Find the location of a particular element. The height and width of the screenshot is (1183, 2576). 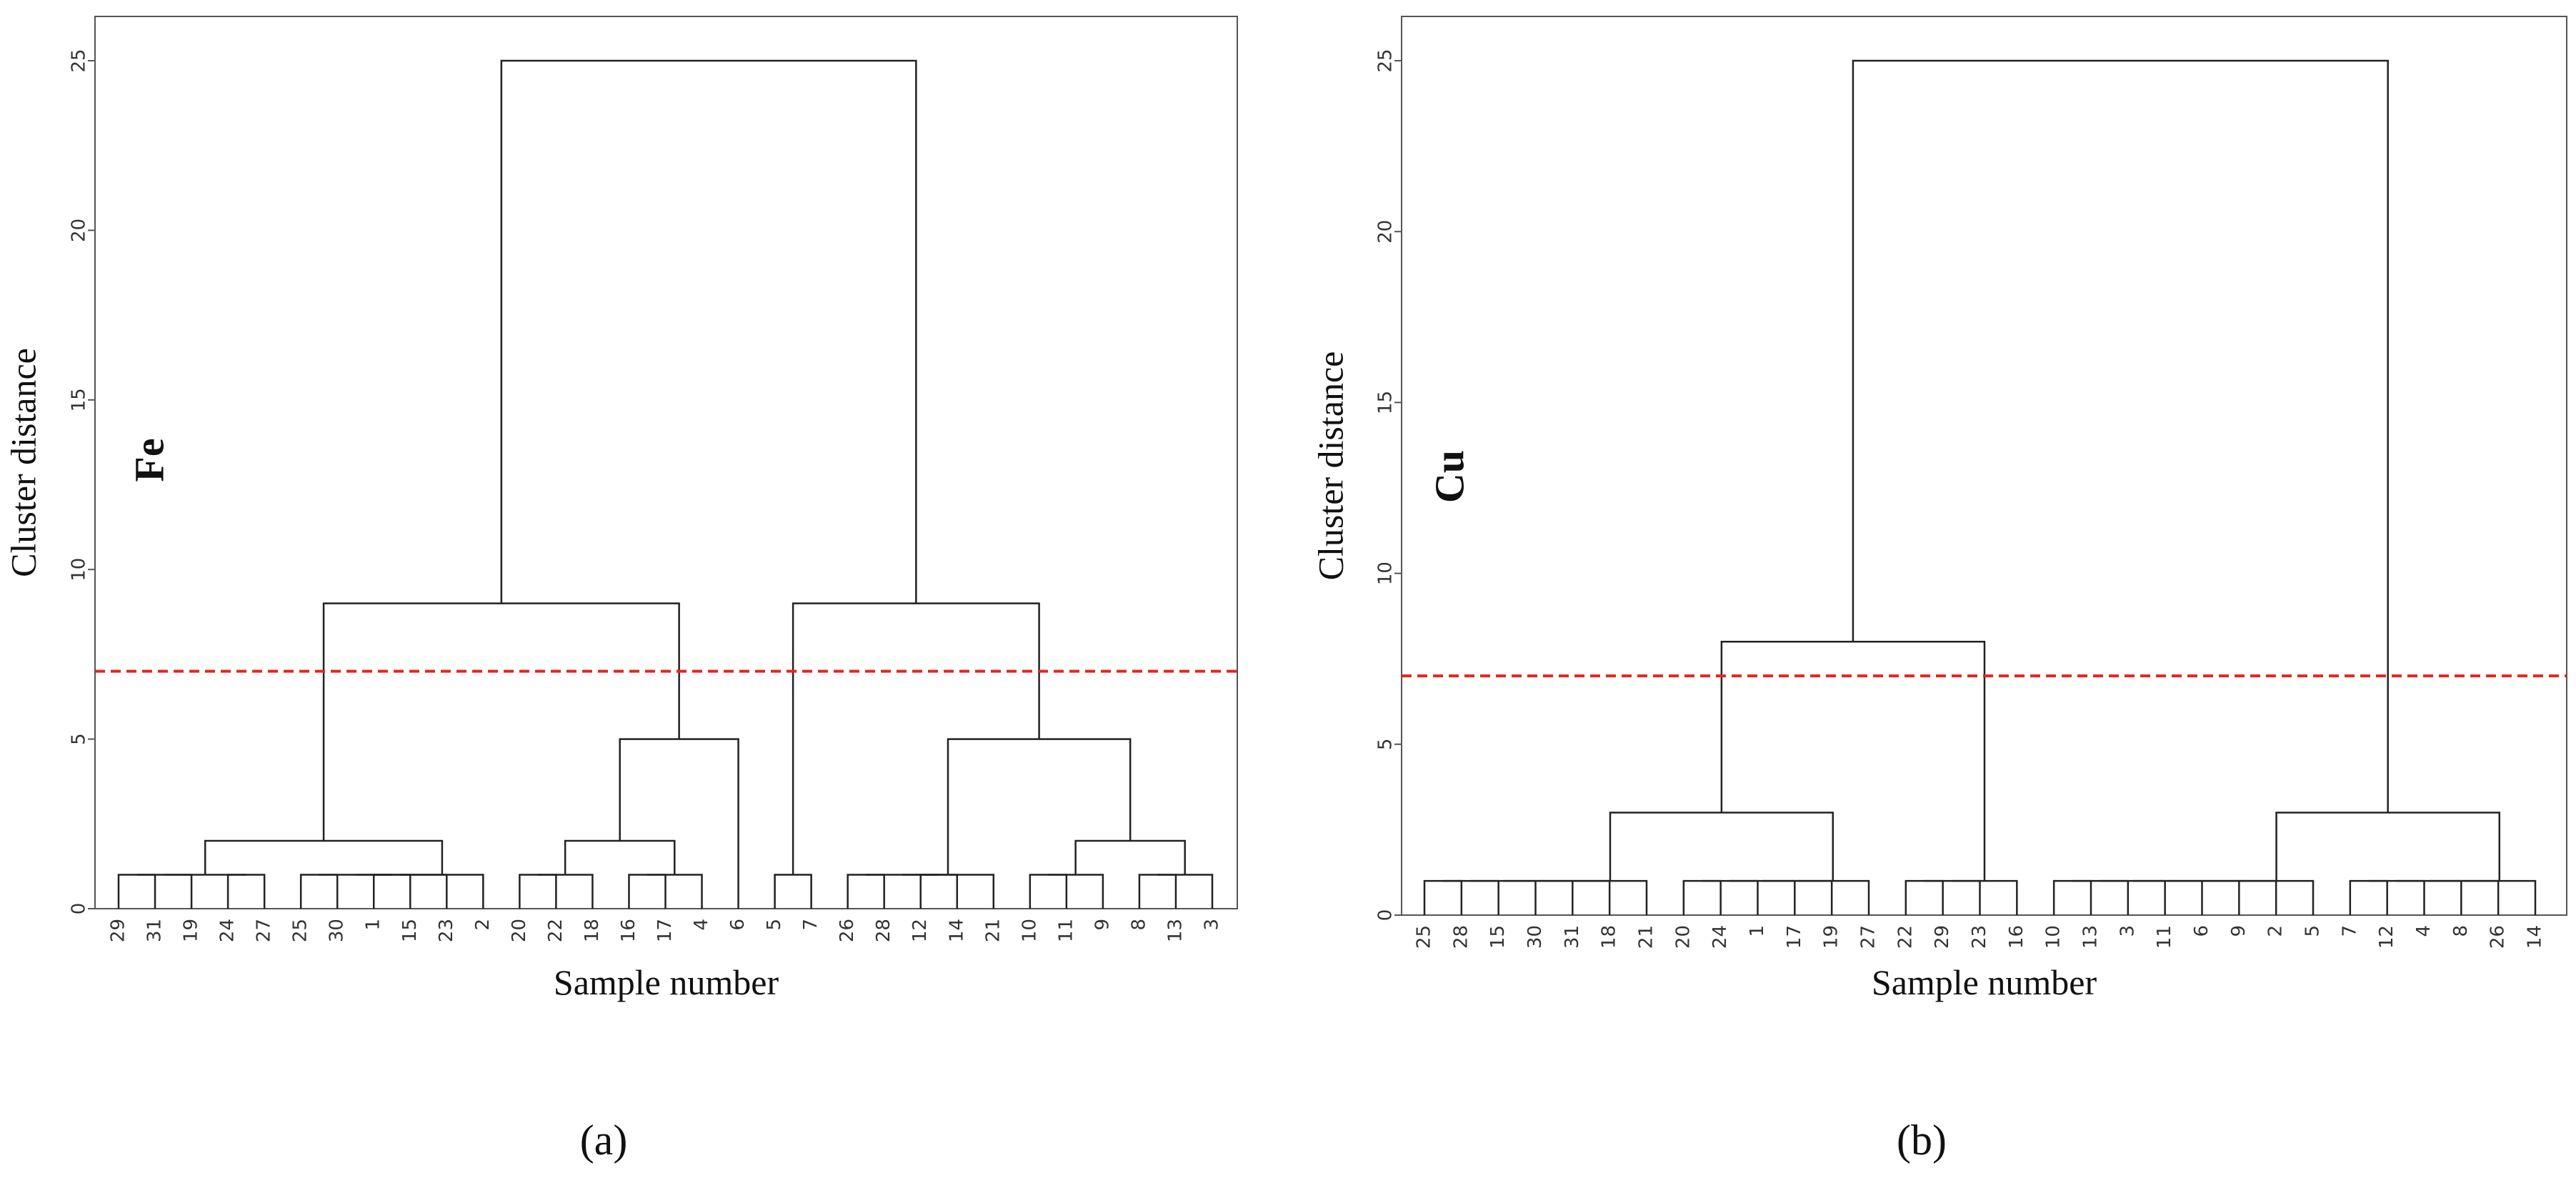

panel-label: (a) is located at coordinates (604, 1140).